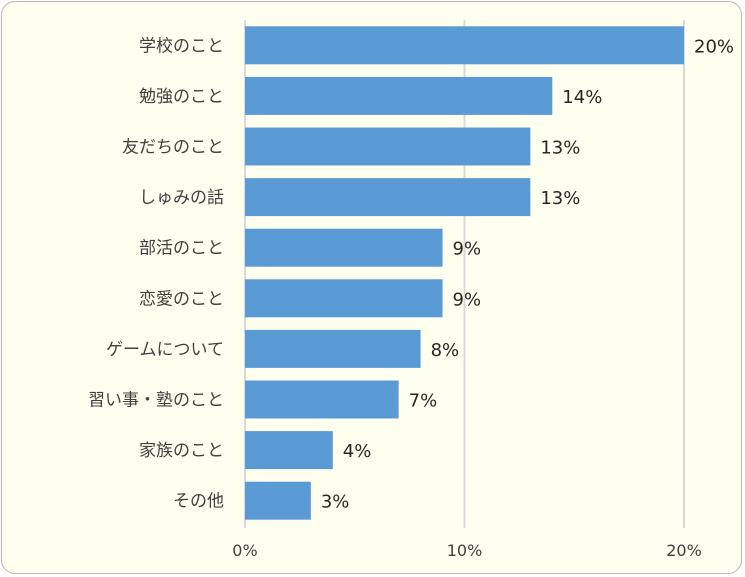 This screenshot has width=745, height=577. I want to click on x-tick-label: 10%, so click(465, 550).